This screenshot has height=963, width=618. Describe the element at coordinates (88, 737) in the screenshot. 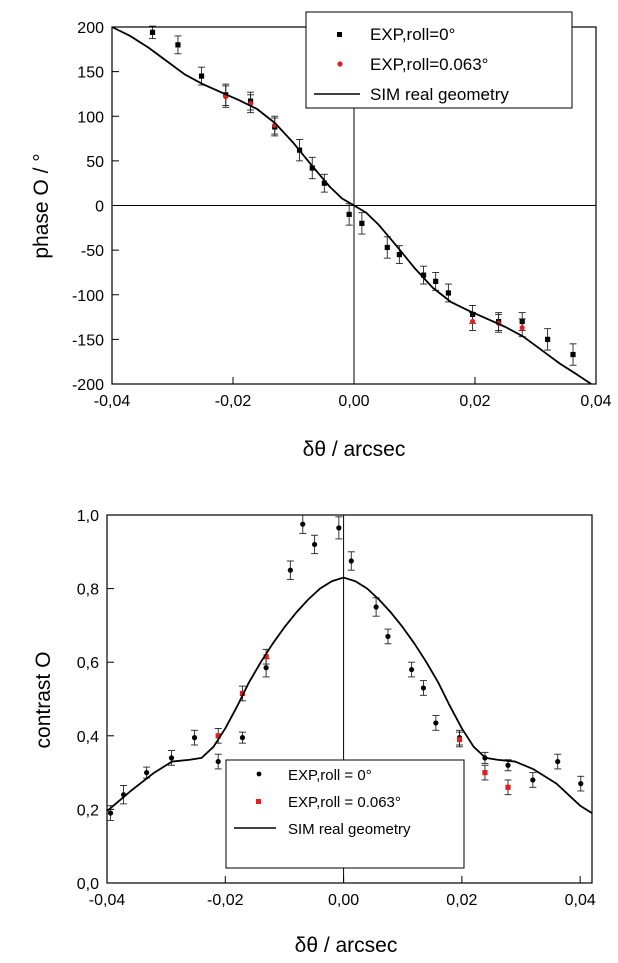

I see `contrast-y-tick-label: 0,4` at that location.